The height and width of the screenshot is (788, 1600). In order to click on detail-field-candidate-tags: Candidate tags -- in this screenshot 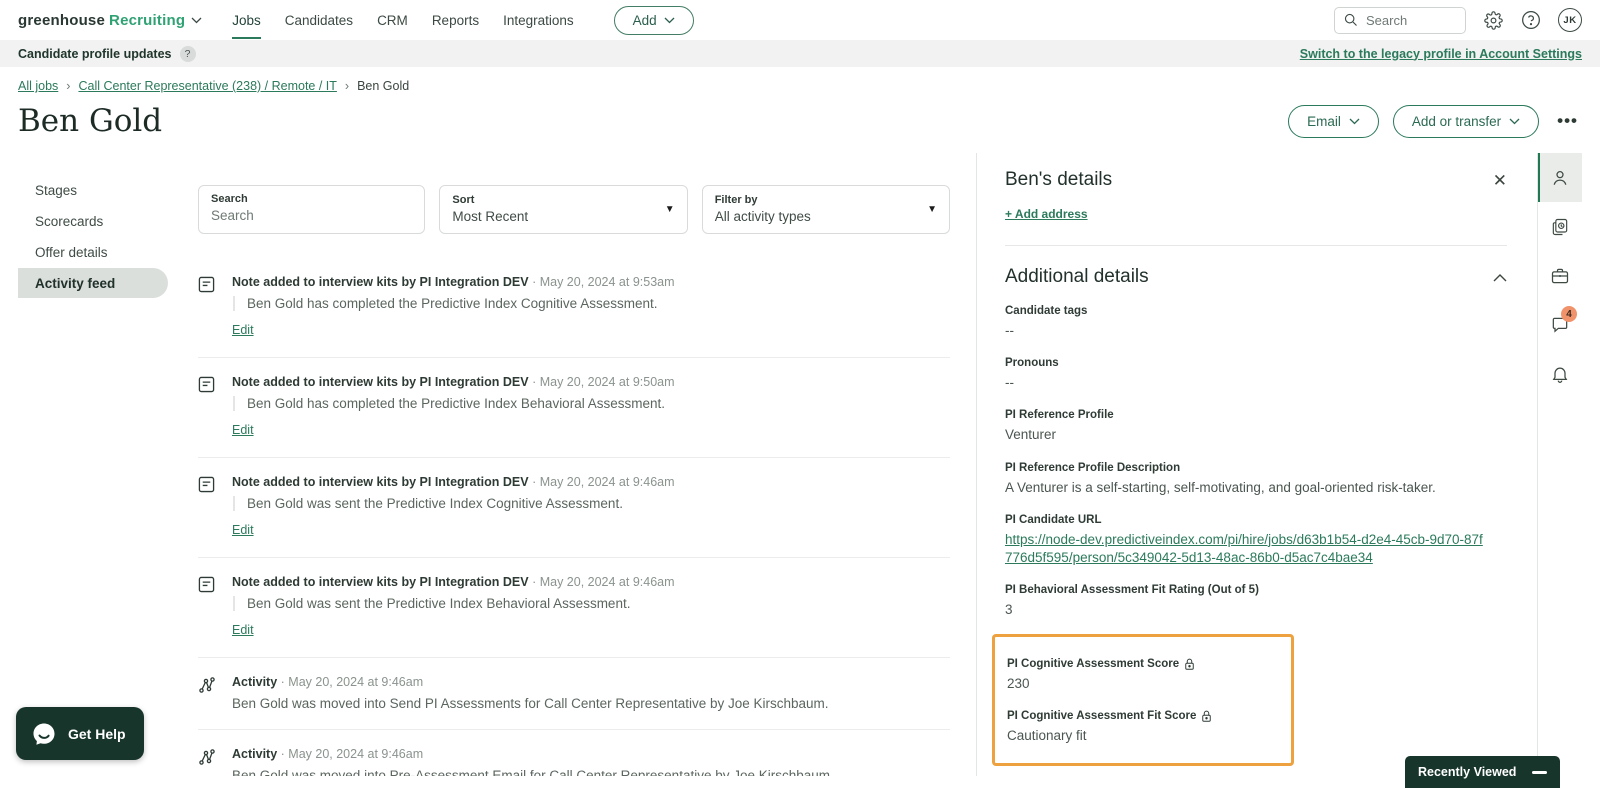, I will do `click(1046, 321)`.